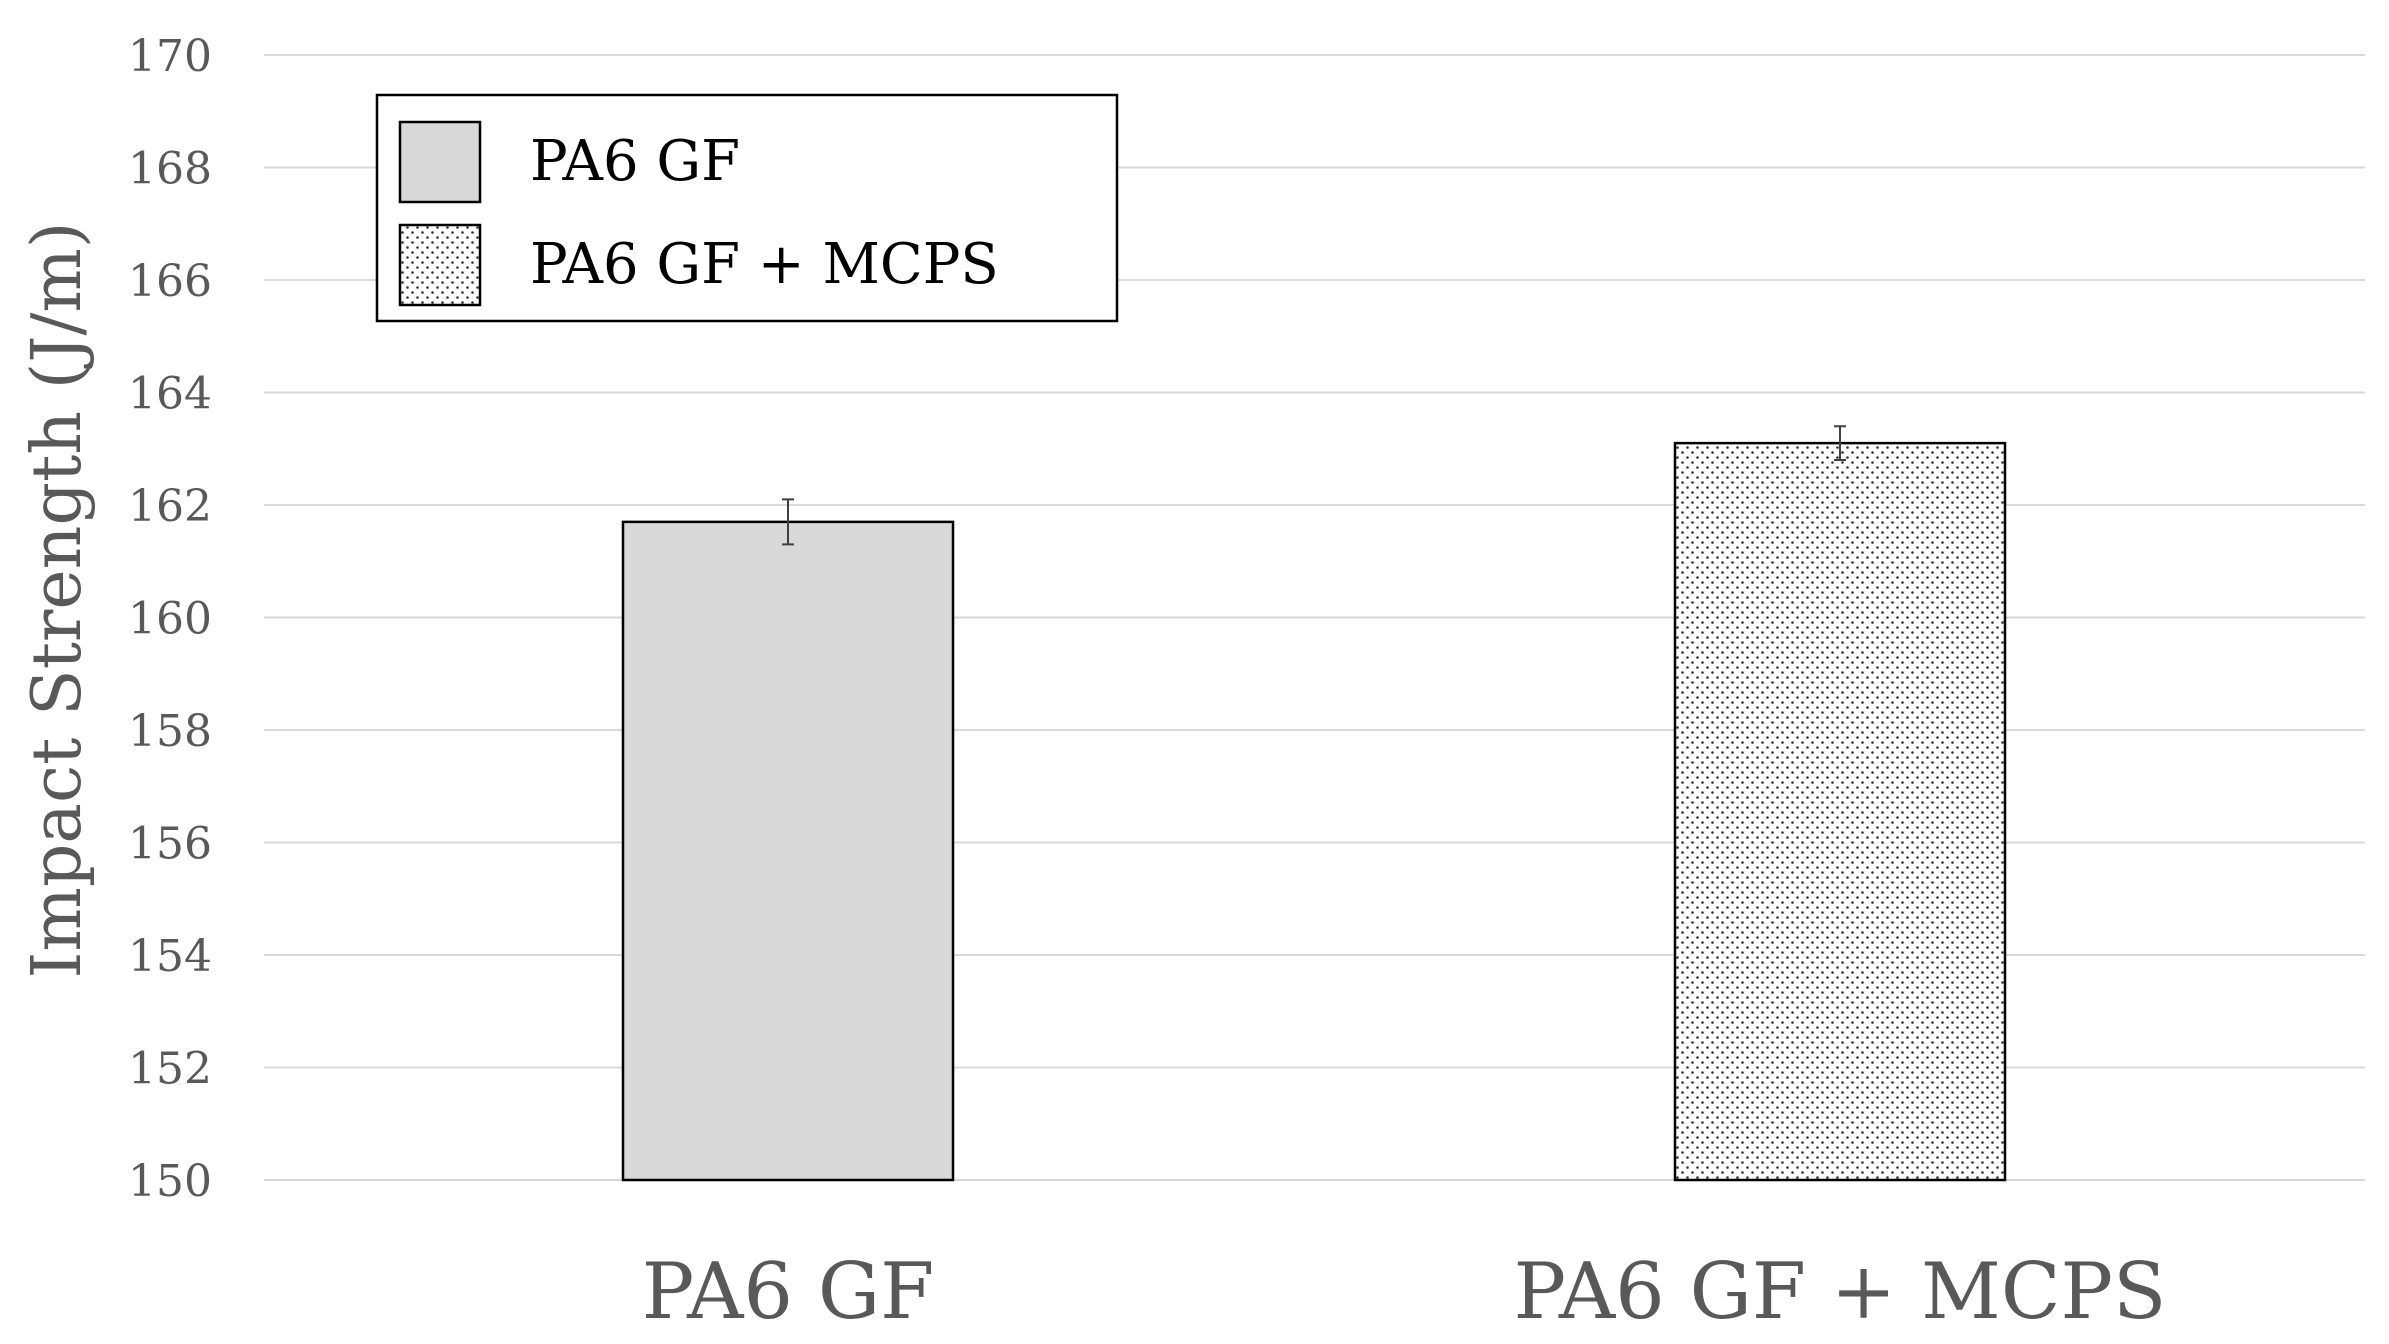 This screenshot has height=1344, width=2389. Describe the element at coordinates (635, 161) in the screenshot. I see `legend-label-1: PA6 GF` at that location.